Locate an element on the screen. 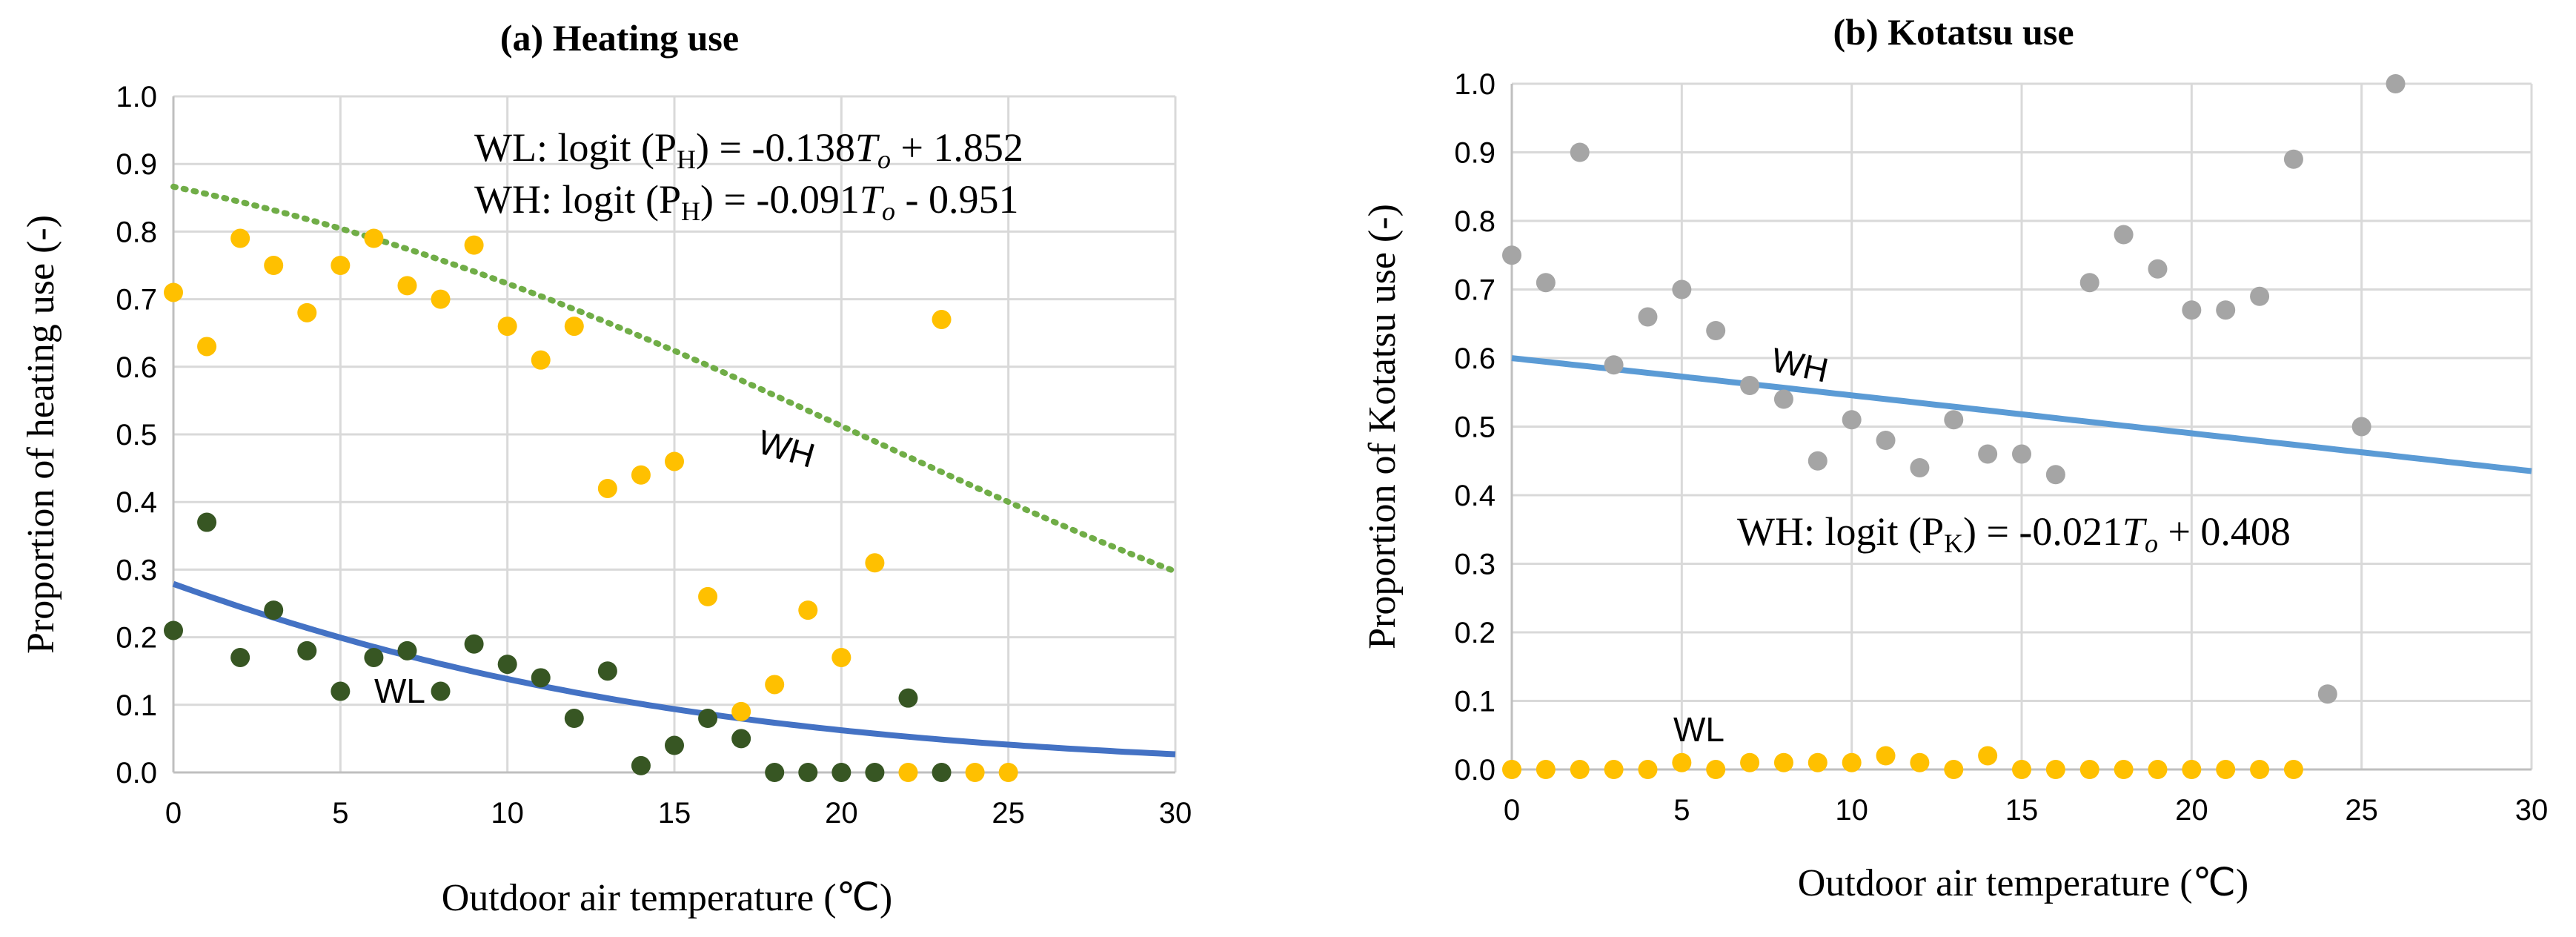 This screenshot has height=937, width=2576. y-tick-label: 0.8 is located at coordinates (1475, 221).